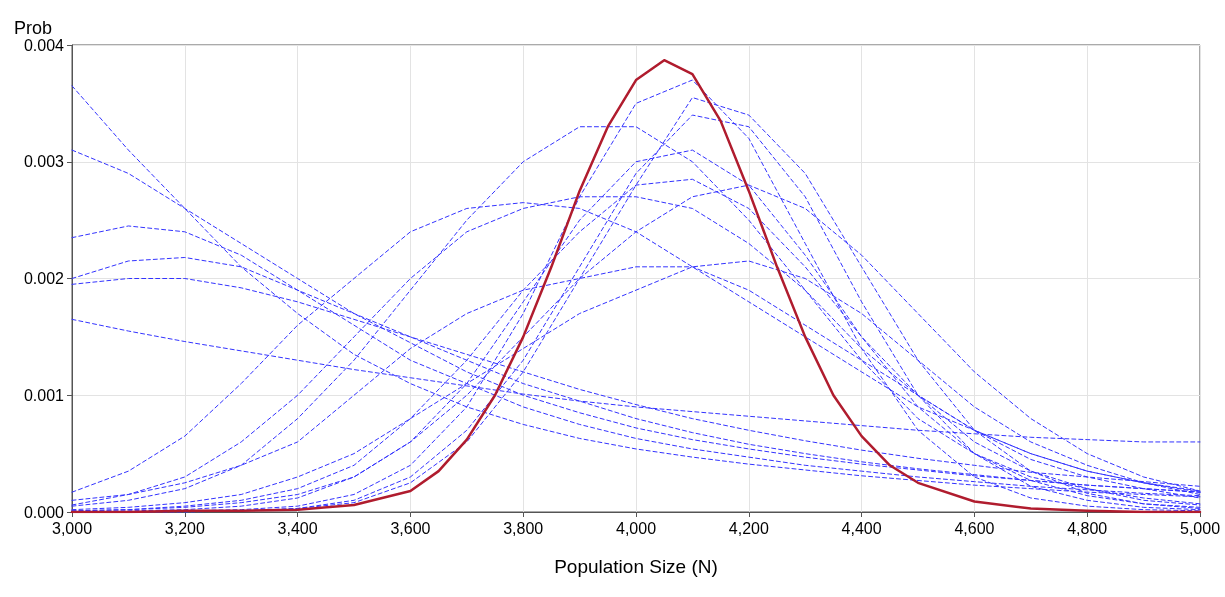 This screenshot has height=597, width=1225. I want to click on x-tick-label: 3,000, so click(72, 528).